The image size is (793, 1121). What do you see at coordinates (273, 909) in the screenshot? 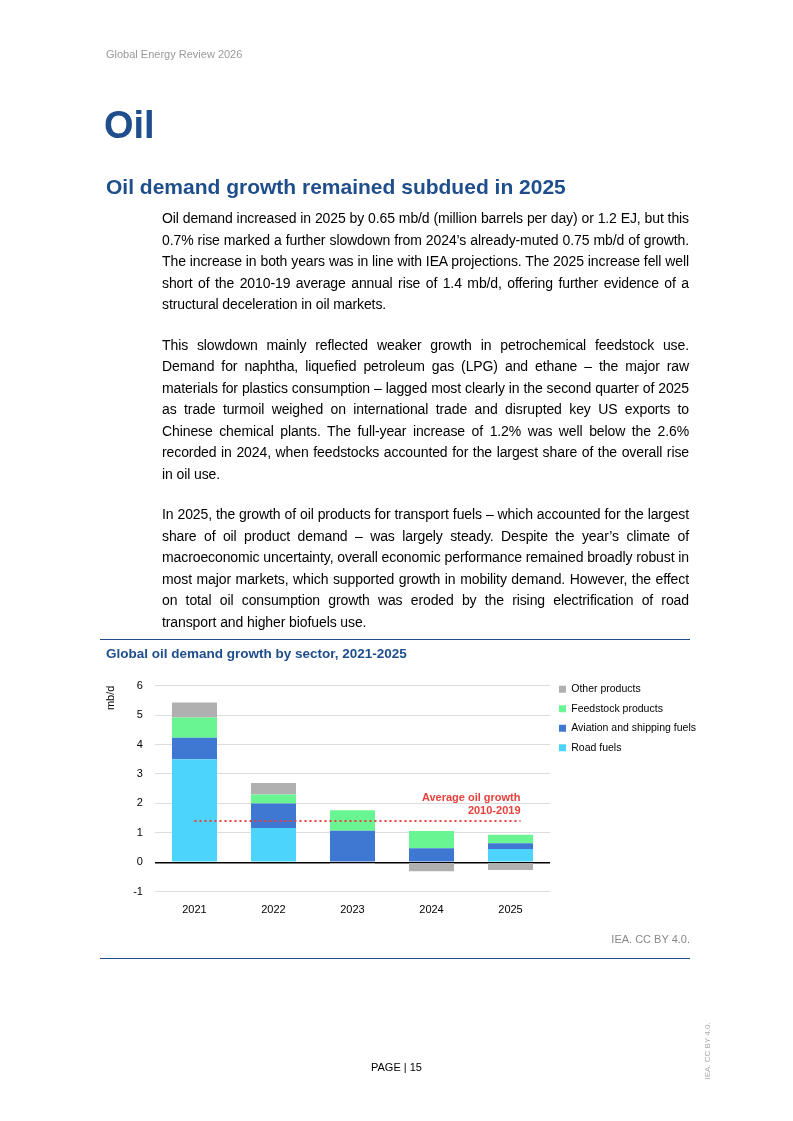
I see `x-tick-label: 2022` at bounding box center [273, 909].